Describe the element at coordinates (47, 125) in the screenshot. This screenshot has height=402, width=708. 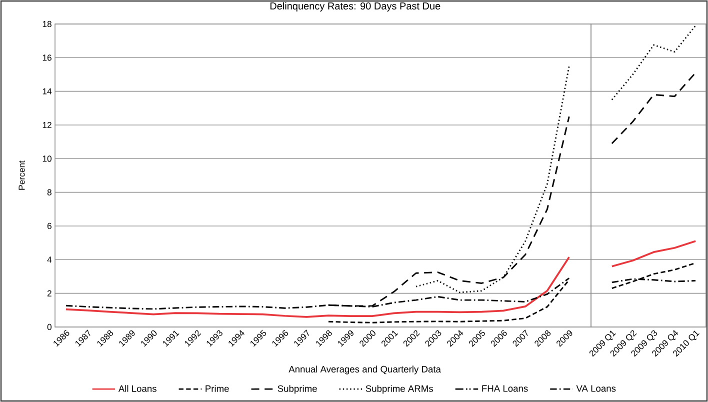
I see `y-tick-label: 12` at that location.